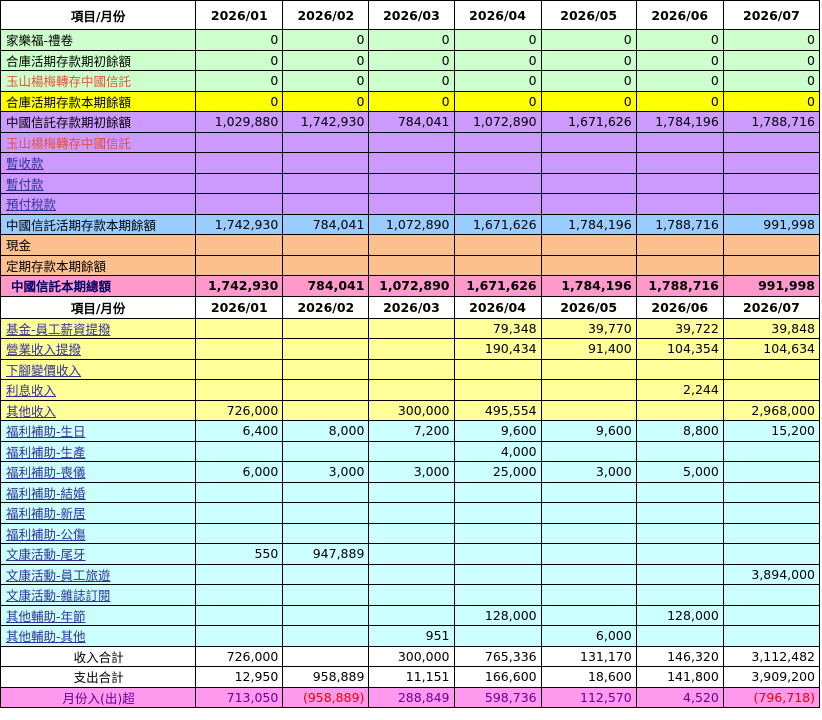  I want to click on value-cell: 131,170, so click(588, 656).